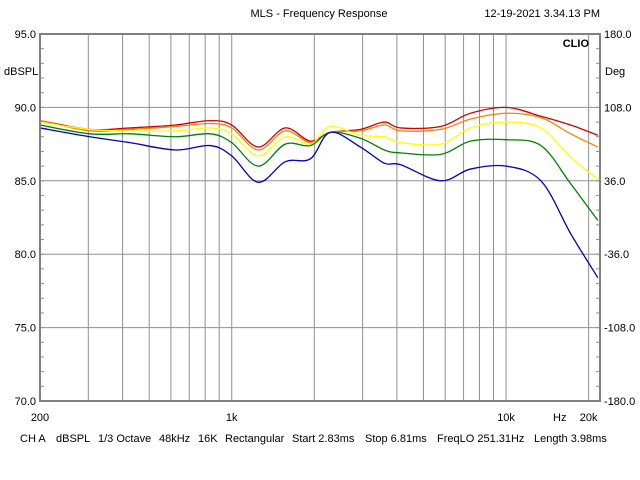 The width and height of the screenshot is (640, 480). Describe the element at coordinates (208, 439) in the screenshot. I see `footer-size: 16K` at that location.